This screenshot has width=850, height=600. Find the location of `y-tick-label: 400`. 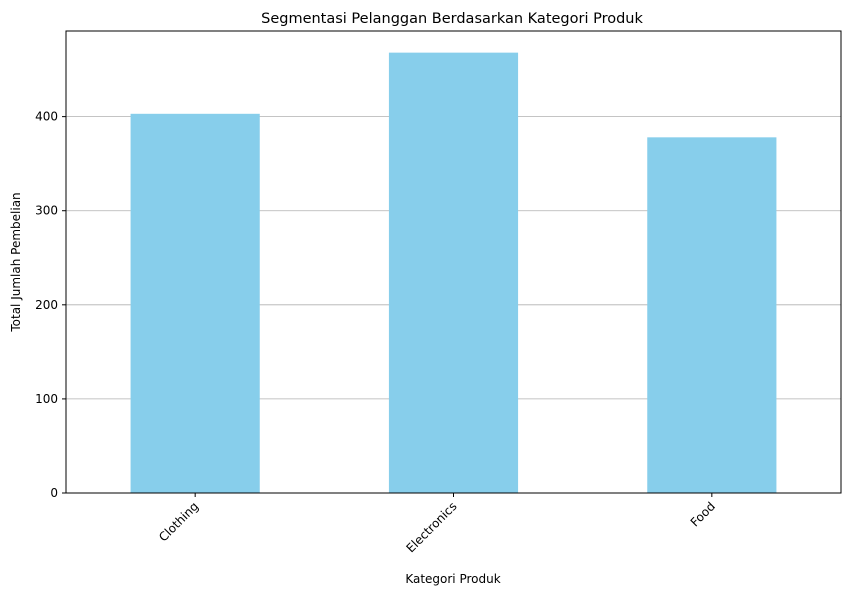

y-tick-label: 400 is located at coordinates (46, 117).